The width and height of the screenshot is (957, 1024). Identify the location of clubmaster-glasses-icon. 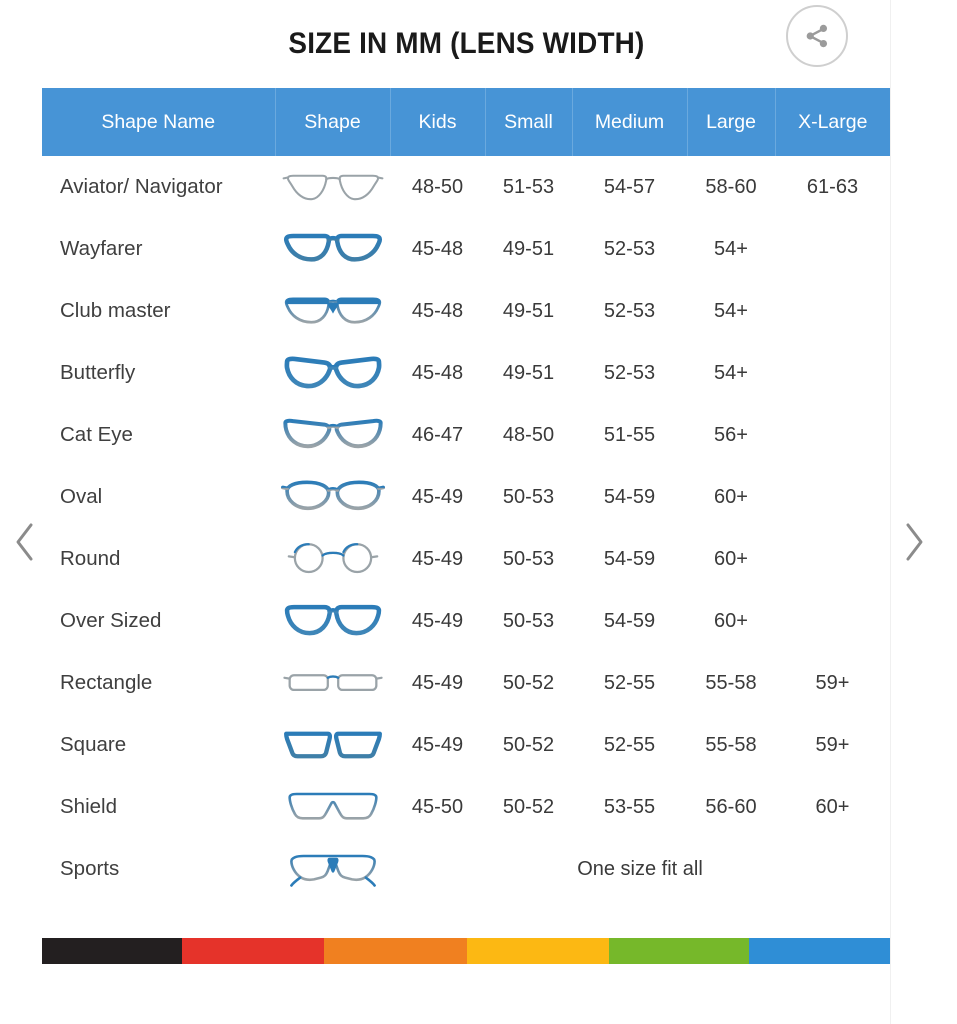
(332, 311).